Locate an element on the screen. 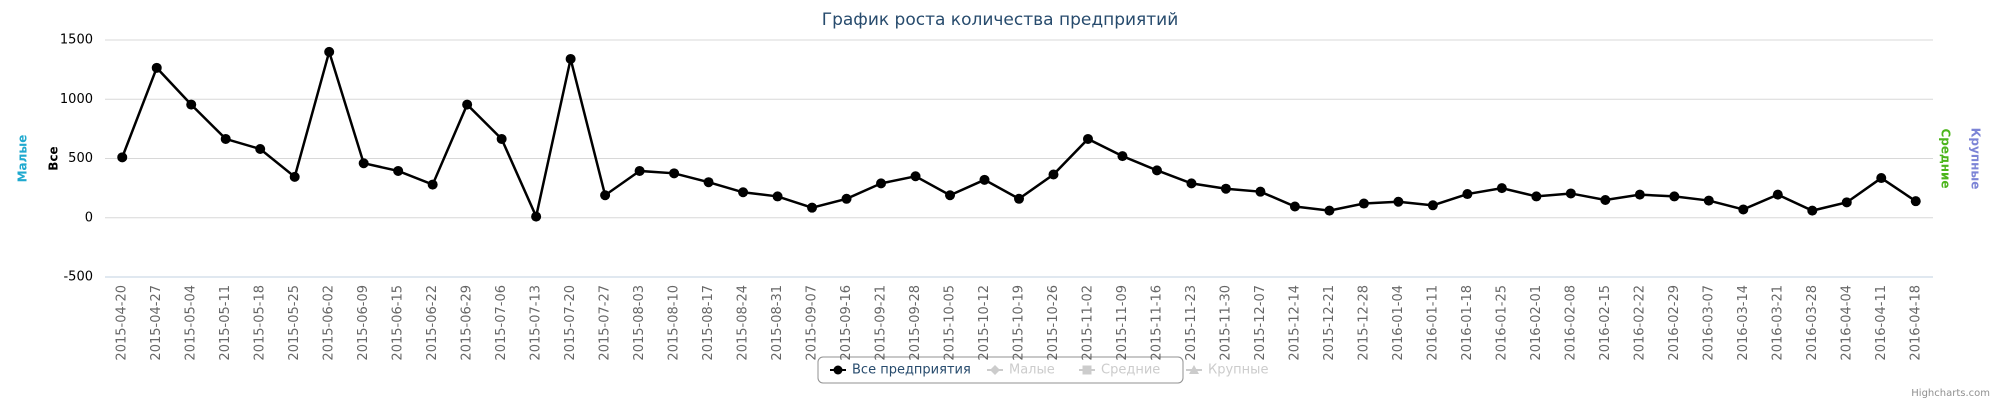  legend-item: Все предприятия is located at coordinates (900, 370).